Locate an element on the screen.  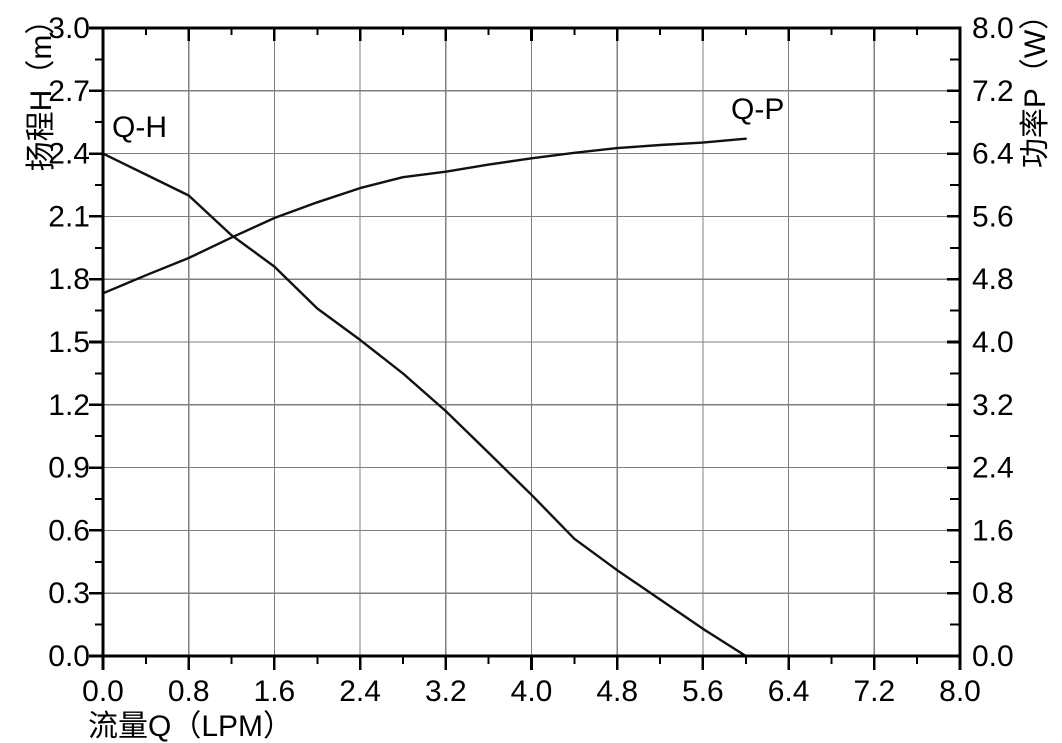
y-right-axis-title: 功率P（W） is located at coordinates (1035, 84).